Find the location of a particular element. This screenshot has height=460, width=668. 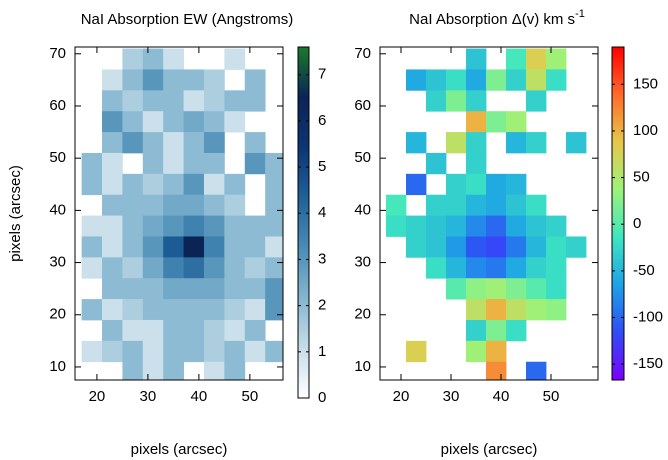

y-tick-label: 70 is located at coordinates (362, 53).